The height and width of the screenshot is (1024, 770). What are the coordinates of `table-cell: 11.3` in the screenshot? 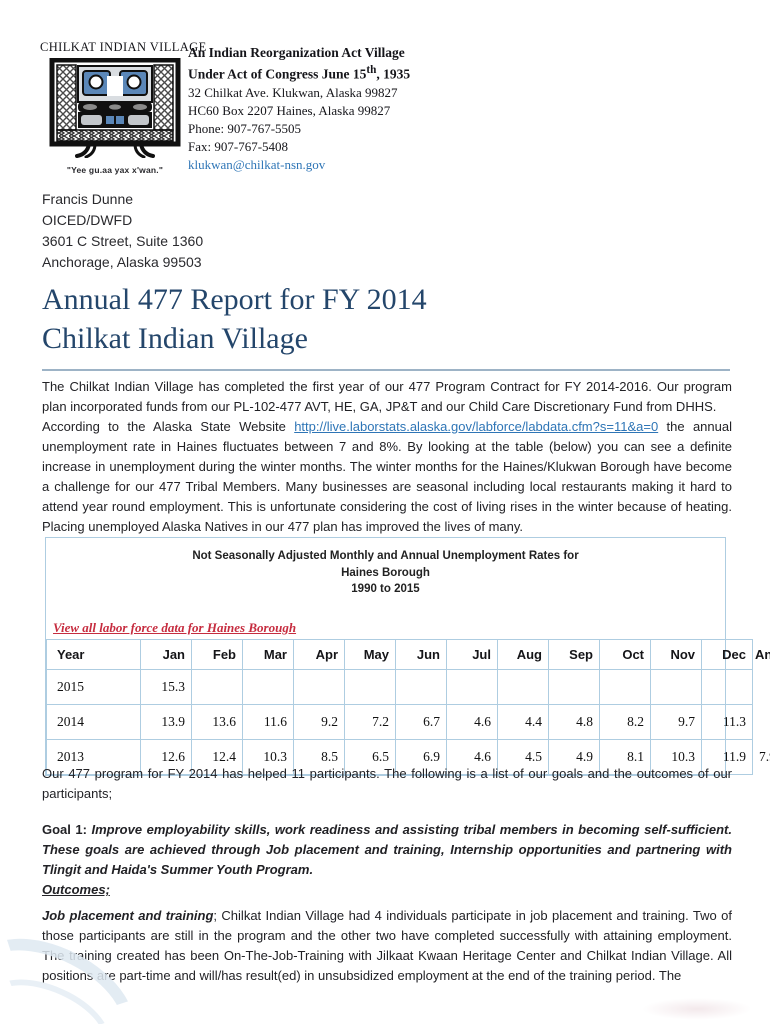 It's located at (727, 722).